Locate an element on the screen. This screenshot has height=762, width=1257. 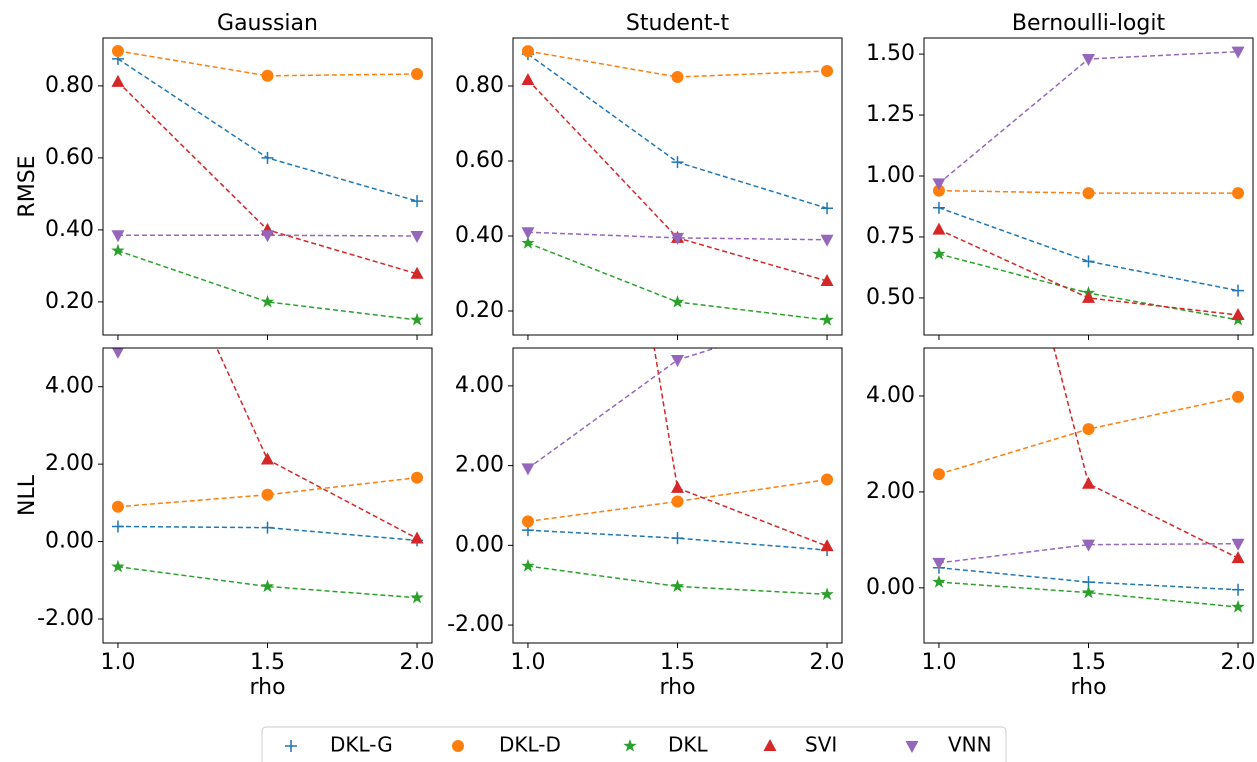
y-tick-label: -2.00 is located at coordinates (65, 618).